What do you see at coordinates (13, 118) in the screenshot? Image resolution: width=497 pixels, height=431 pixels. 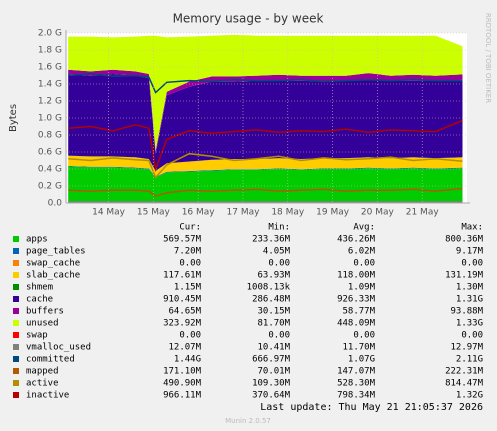 I see `y-axis-label: Bytes` at bounding box center [13, 118].